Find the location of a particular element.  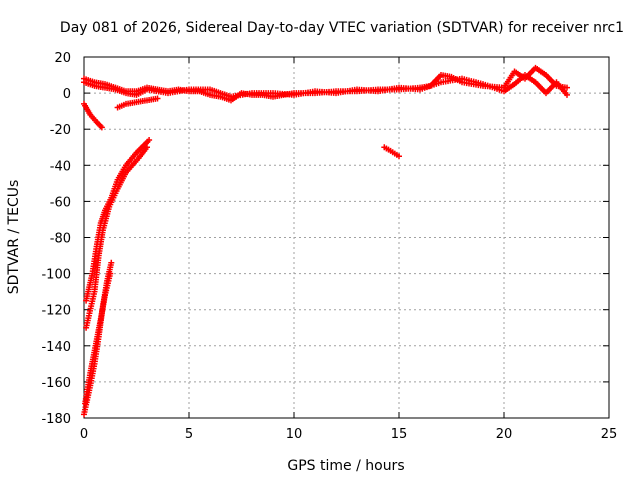

y-tick-label: 20 is located at coordinates (62, 58).